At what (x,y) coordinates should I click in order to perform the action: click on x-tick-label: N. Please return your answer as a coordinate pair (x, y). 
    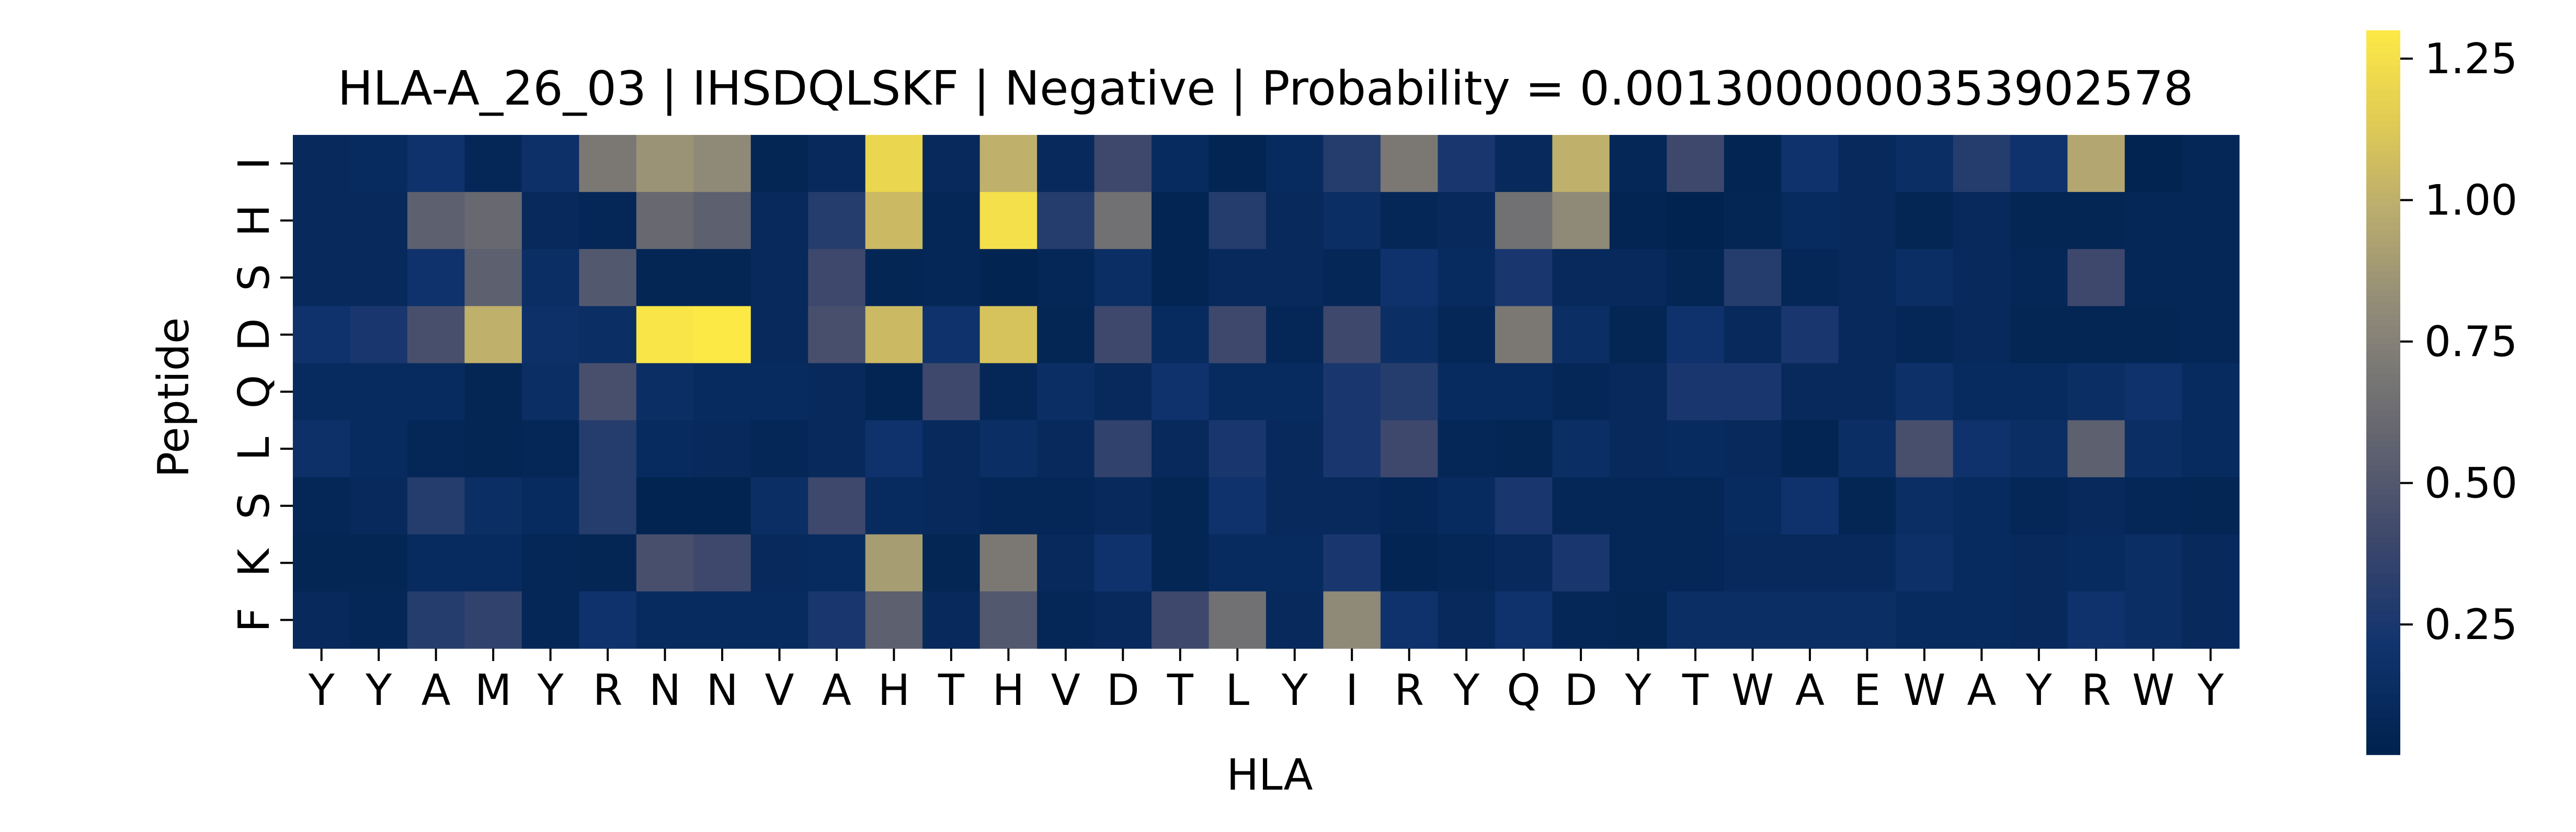
    Looking at the image, I should click on (722, 690).